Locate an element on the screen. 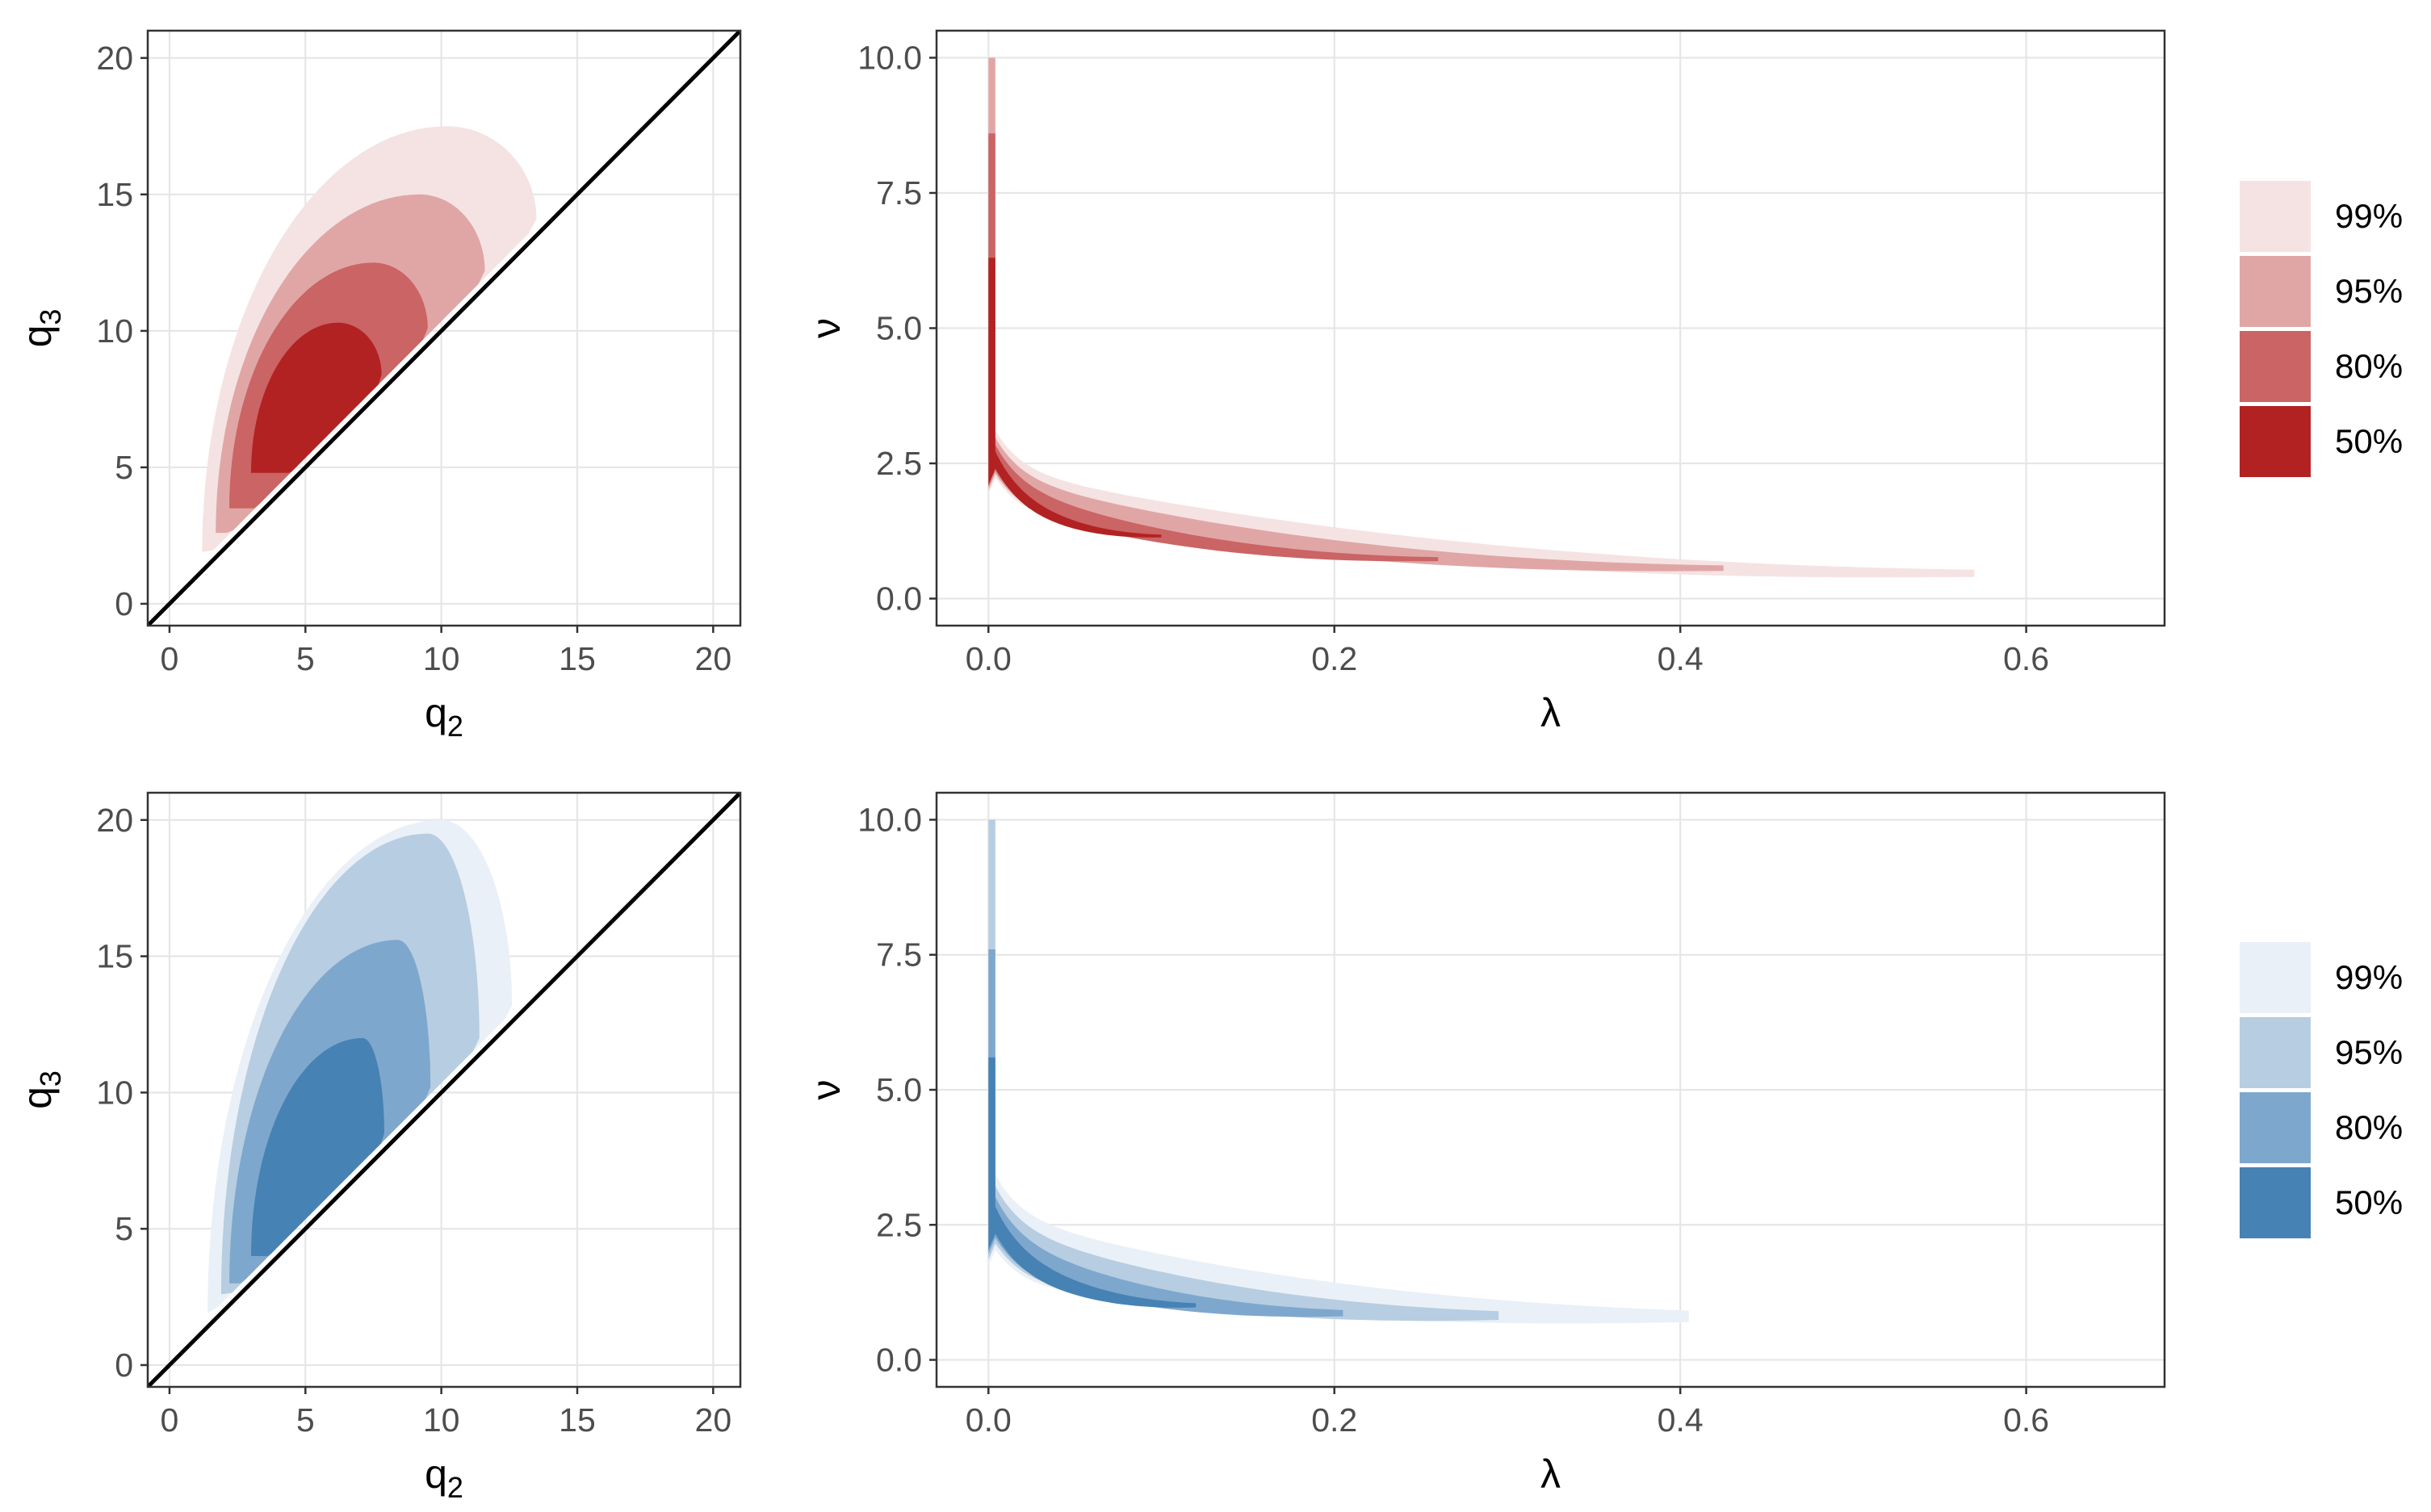 The width and height of the screenshot is (2431, 1512). panel-top-q: 0 5 10 15 20 0 5 10 15 20 q2 q3 is located at coordinates (378, 386).